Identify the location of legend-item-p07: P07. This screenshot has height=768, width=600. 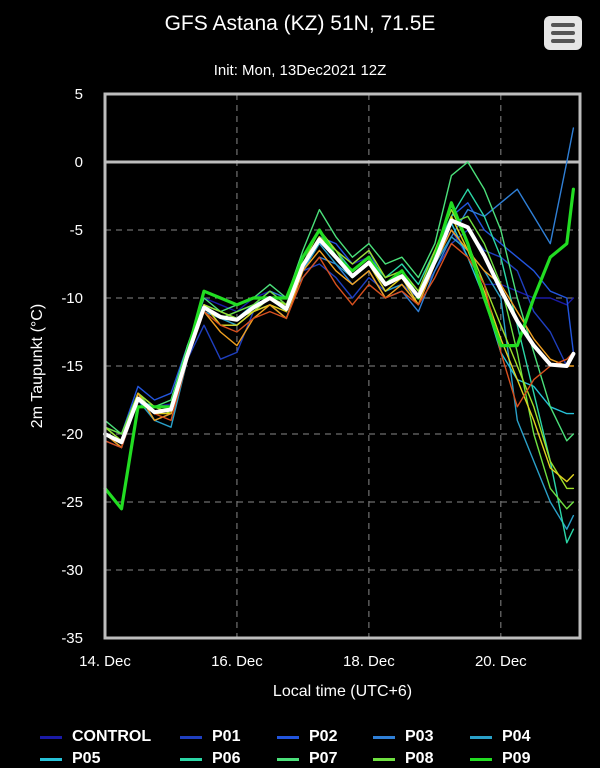
(307, 759).